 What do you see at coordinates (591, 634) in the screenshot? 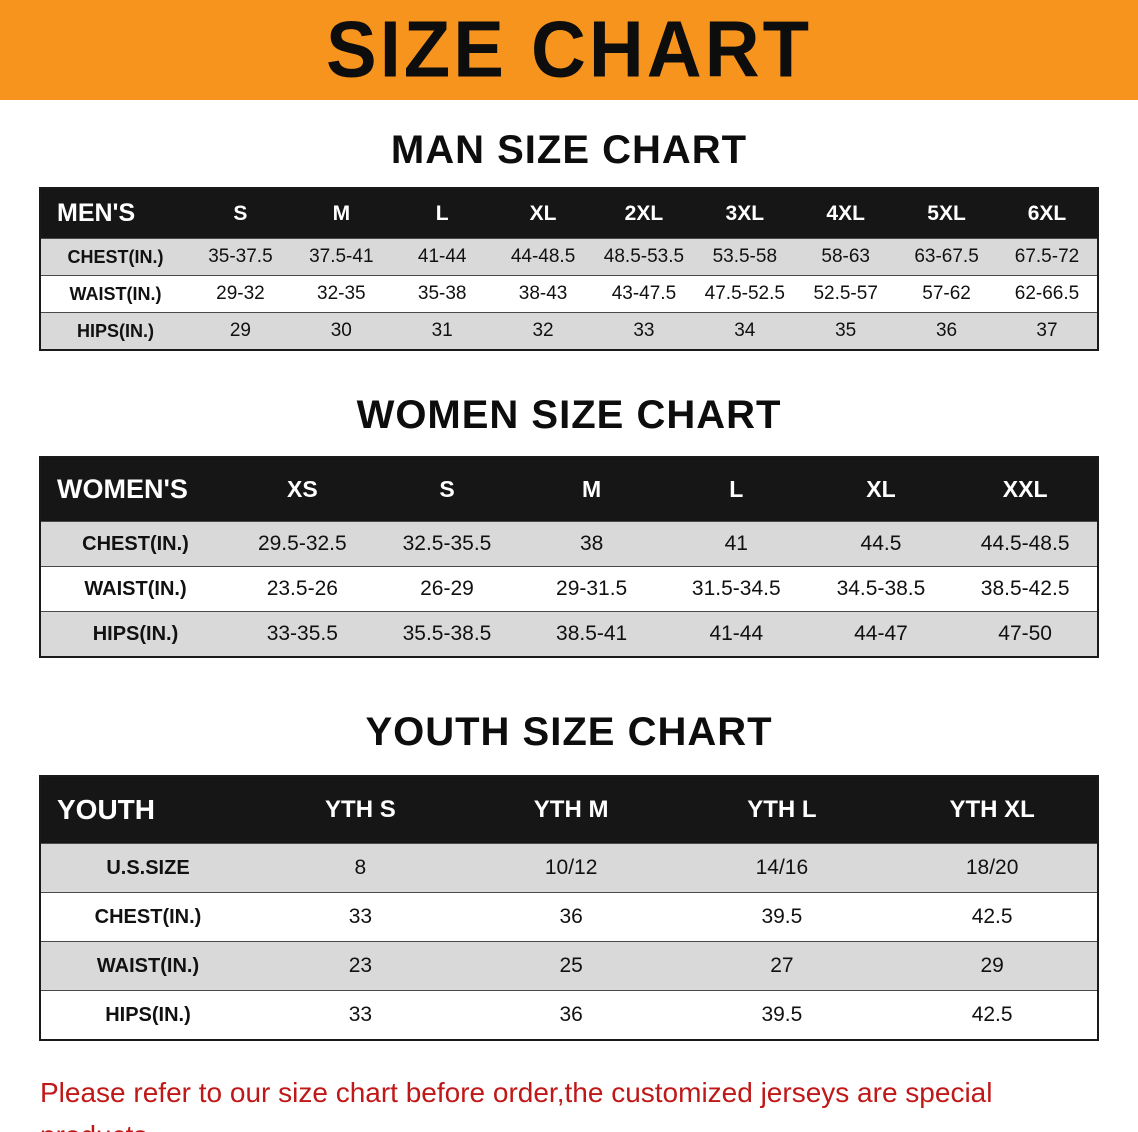
I see `size-value: 38.5-41` at bounding box center [591, 634].